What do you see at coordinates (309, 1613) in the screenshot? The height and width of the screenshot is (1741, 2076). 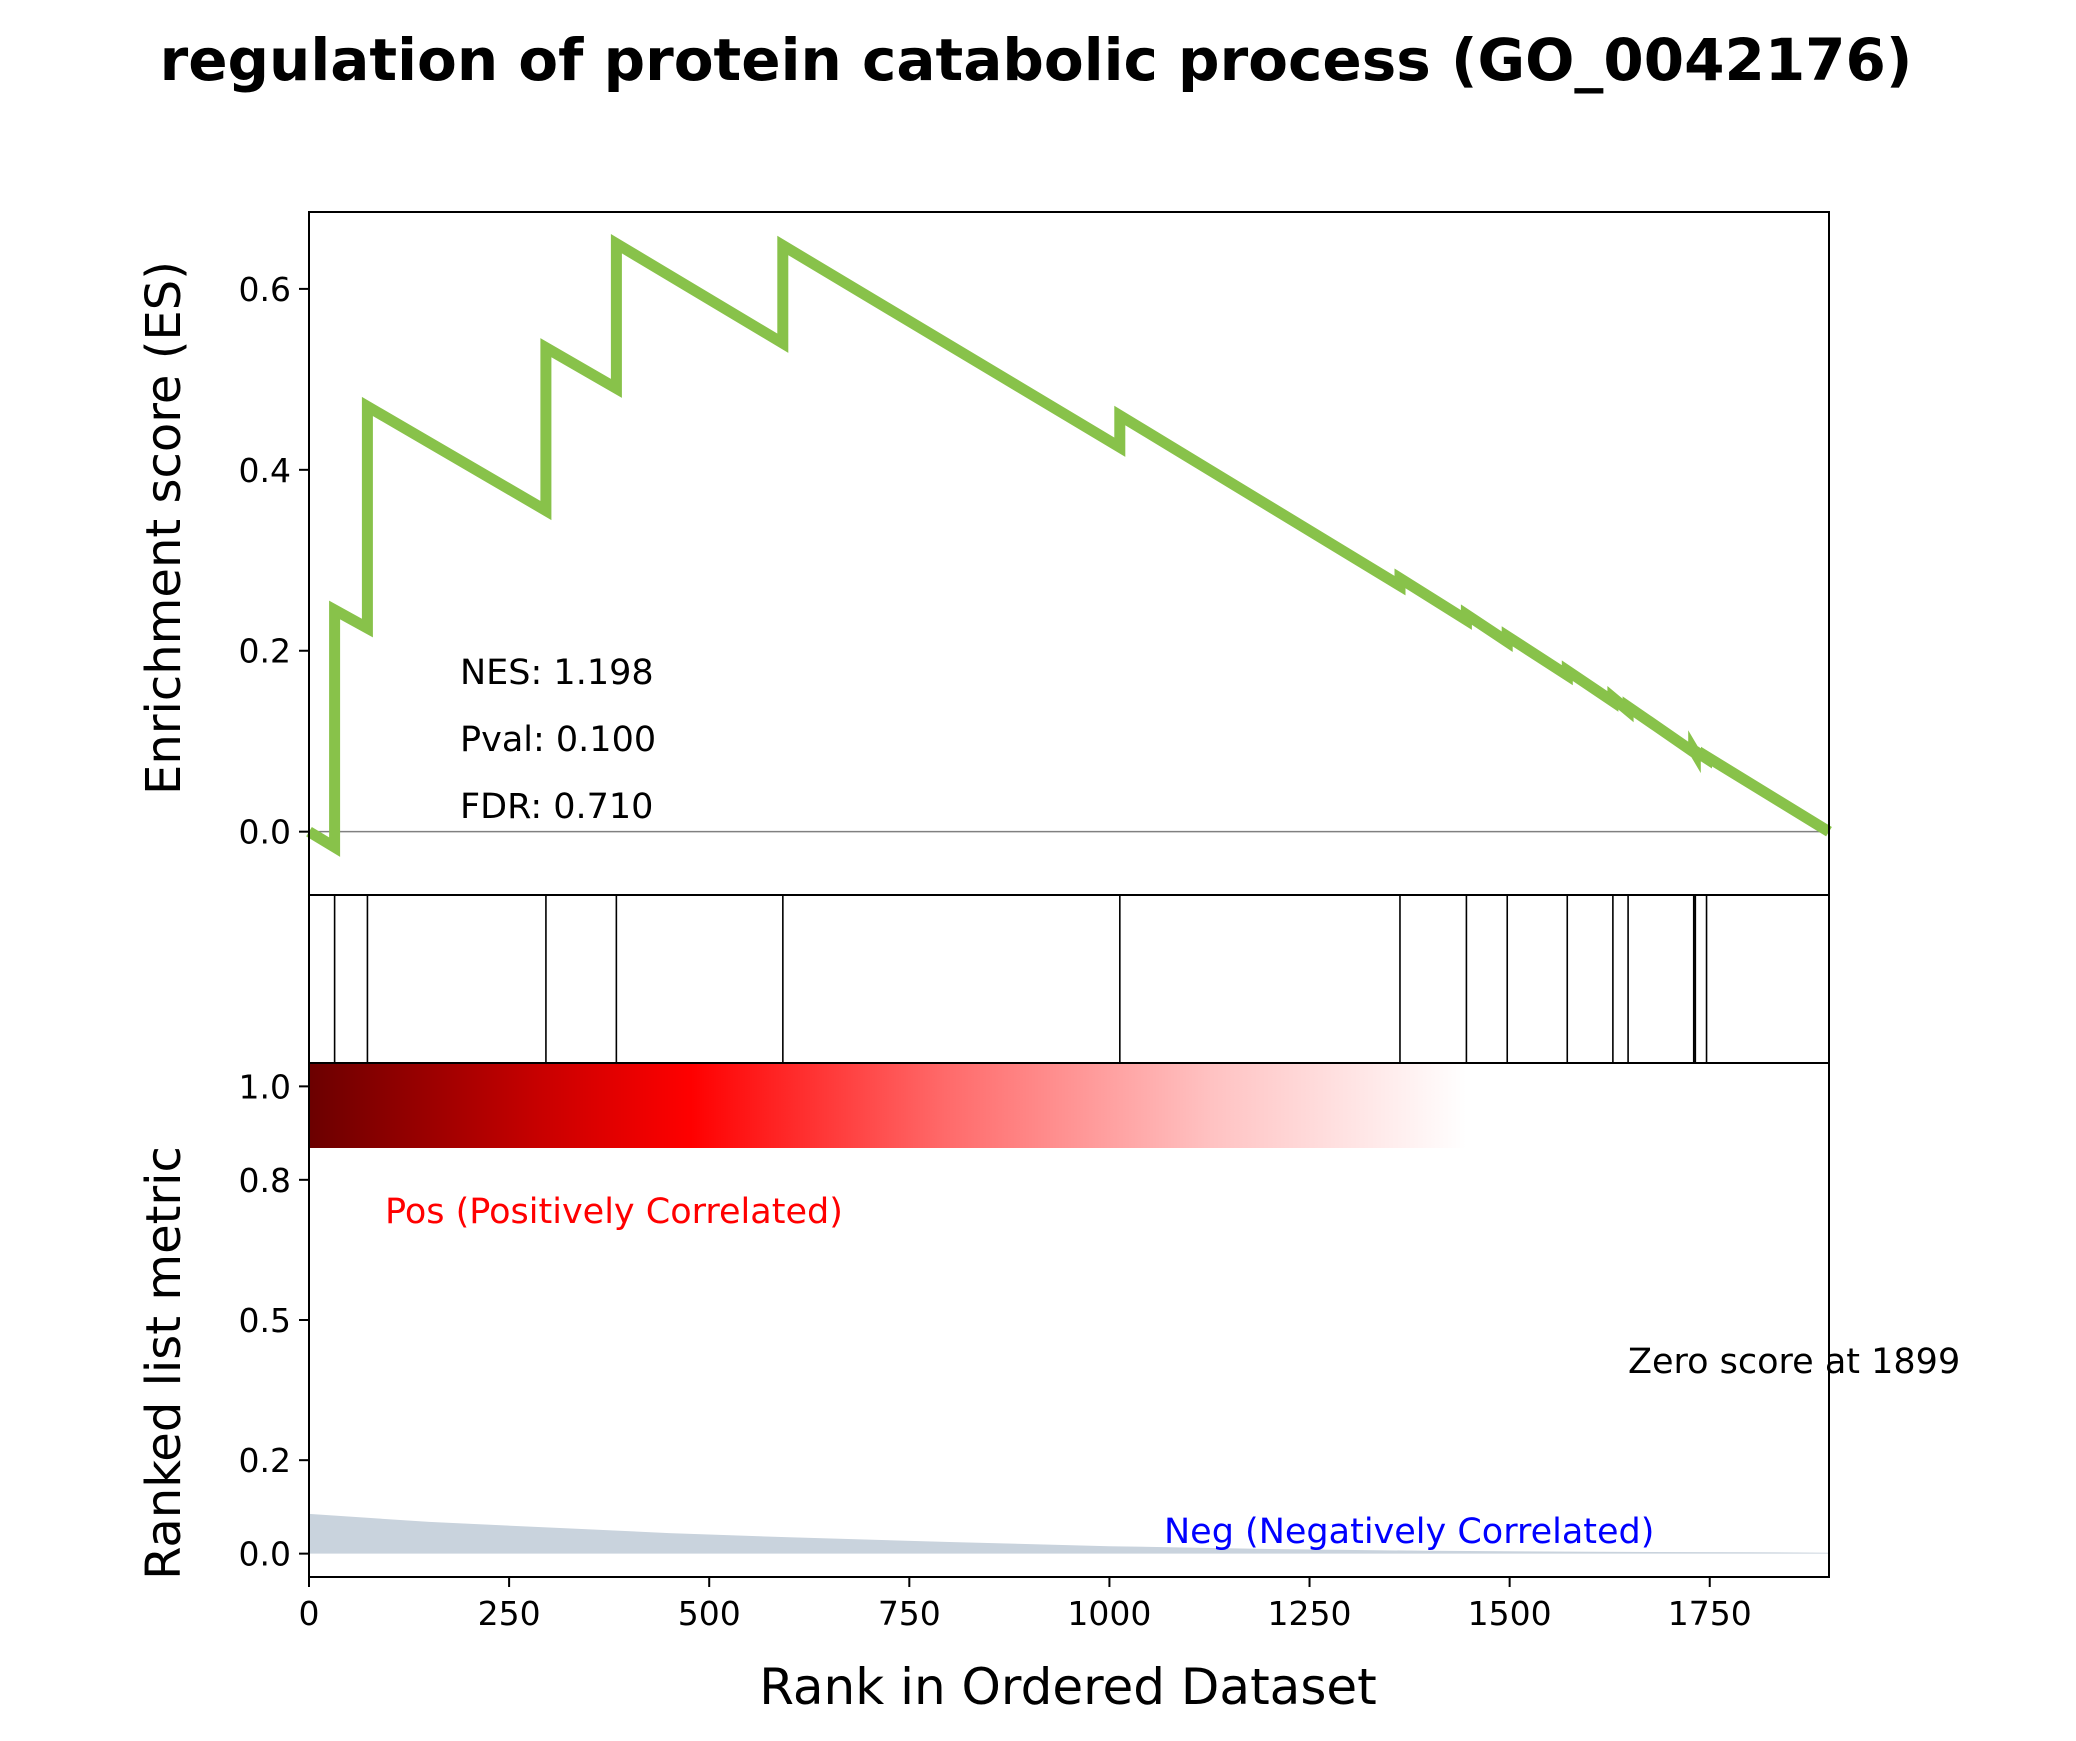 I see `x-tick-label: 0` at bounding box center [309, 1613].